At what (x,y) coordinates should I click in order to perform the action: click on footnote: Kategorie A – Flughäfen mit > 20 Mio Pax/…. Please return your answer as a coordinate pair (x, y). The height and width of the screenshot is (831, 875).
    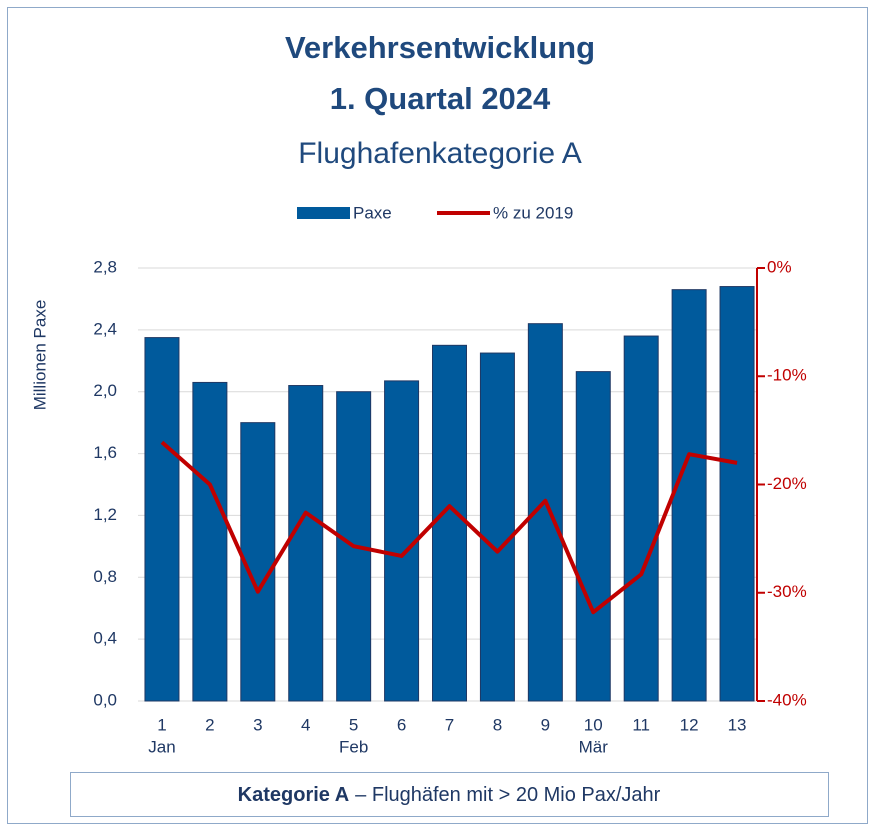
    Looking at the image, I should click on (449, 795).